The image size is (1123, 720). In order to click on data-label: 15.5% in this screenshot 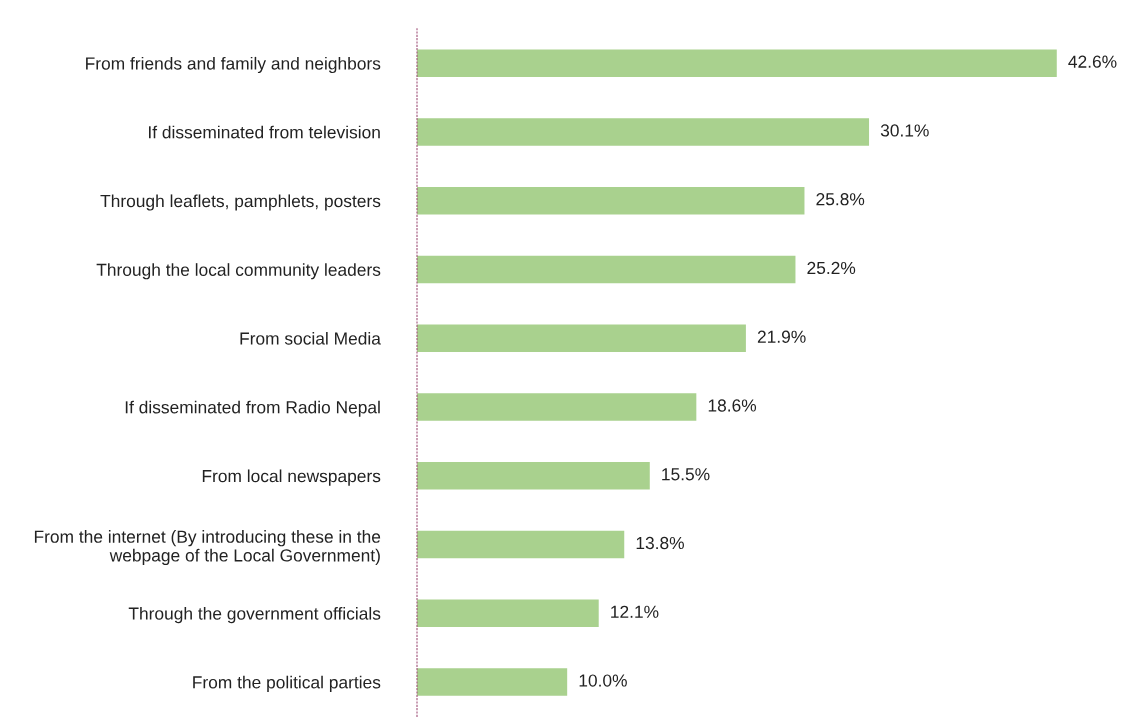, I will do `click(686, 474)`.